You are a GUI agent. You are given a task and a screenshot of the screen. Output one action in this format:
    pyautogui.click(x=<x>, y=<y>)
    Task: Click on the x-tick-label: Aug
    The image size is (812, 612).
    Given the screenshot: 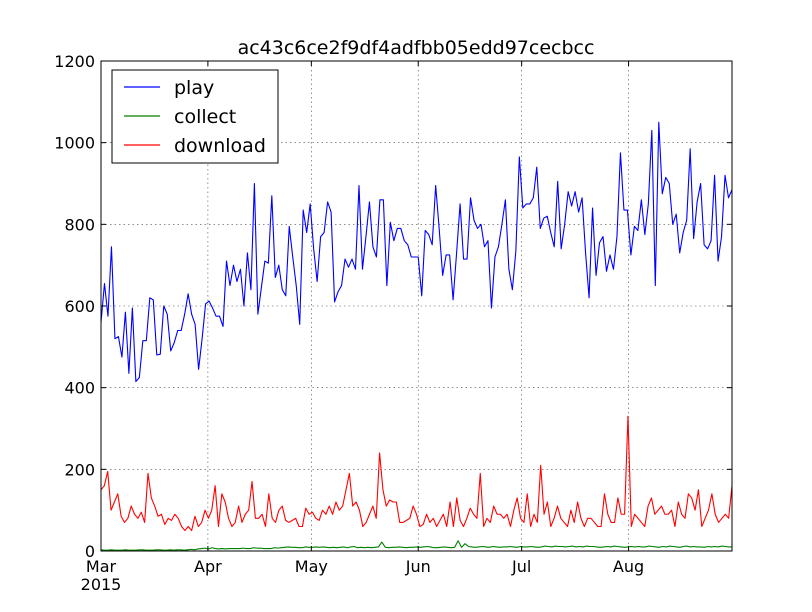 What is the action you would take?
    pyautogui.click(x=628, y=566)
    